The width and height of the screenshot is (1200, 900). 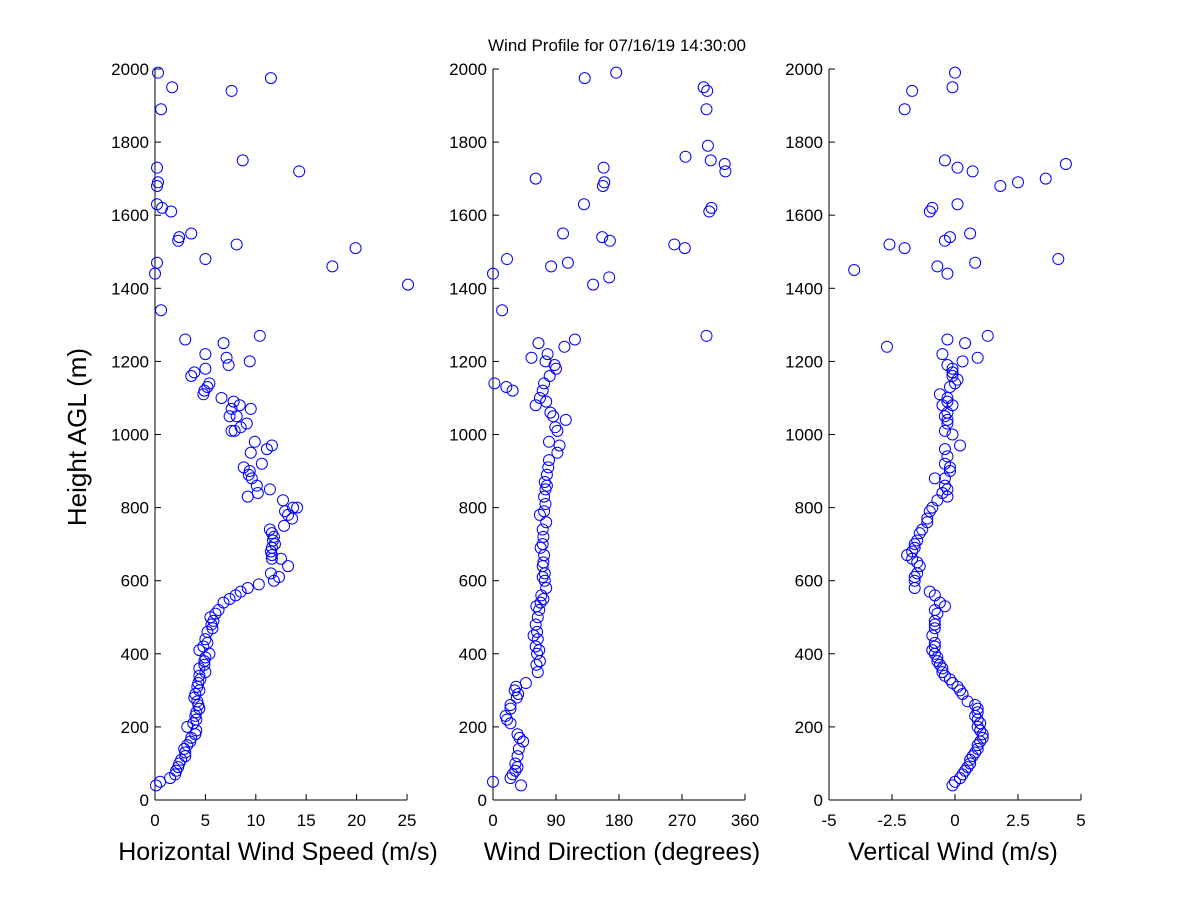 I want to click on y-tick-label: 2000, so click(x=468, y=69).